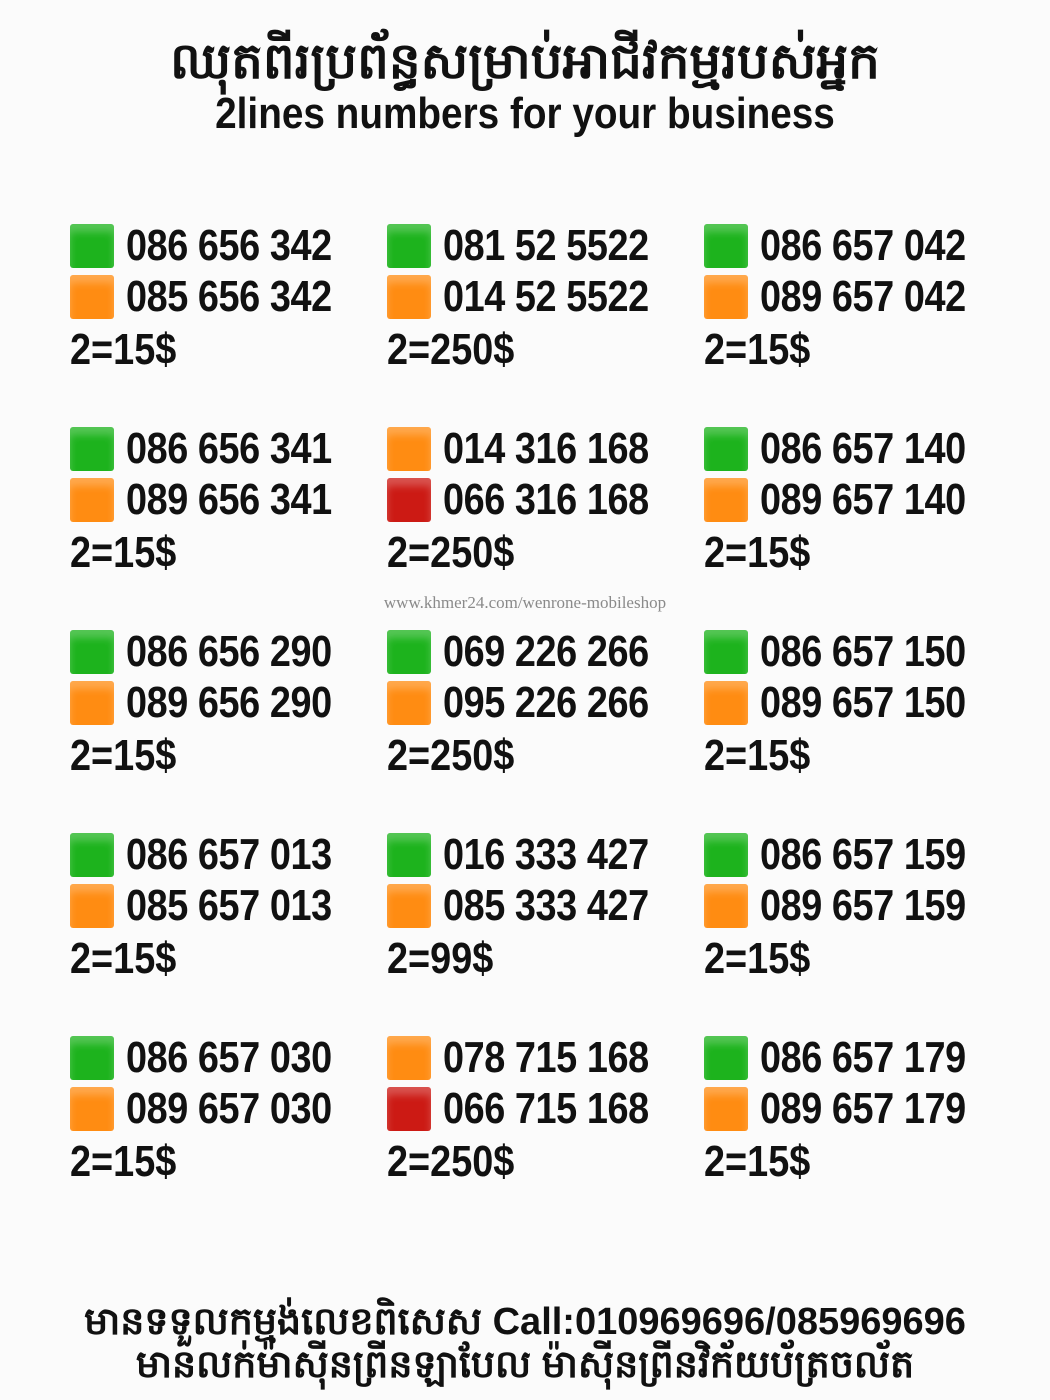 Image resolution: width=1050 pixels, height=1400 pixels. I want to click on number-line: 089 656 341, so click(217, 499).